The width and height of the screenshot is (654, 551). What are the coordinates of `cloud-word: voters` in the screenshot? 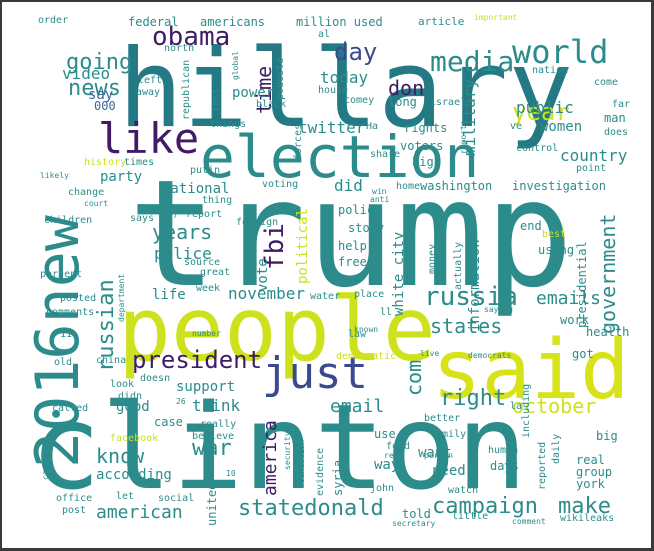 It's located at (422, 146).